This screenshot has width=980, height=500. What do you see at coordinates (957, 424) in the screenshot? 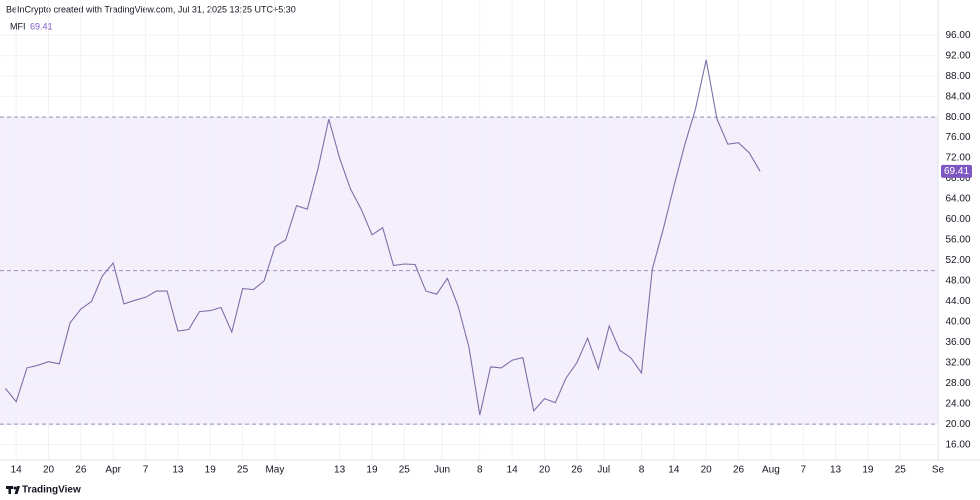
I see `y-tick-label: 20.00` at bounding box center [957, 424].